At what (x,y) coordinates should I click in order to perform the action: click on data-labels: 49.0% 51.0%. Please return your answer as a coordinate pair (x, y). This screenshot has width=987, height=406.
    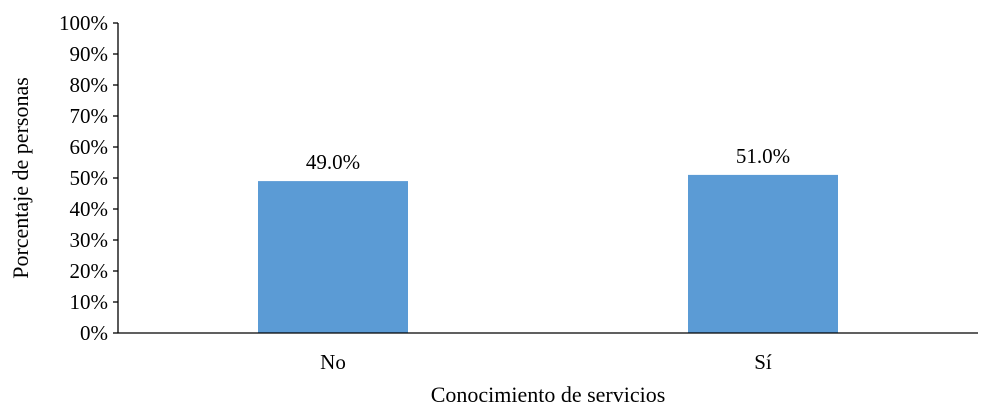
    Looking at the image, I should click on (548, 159).